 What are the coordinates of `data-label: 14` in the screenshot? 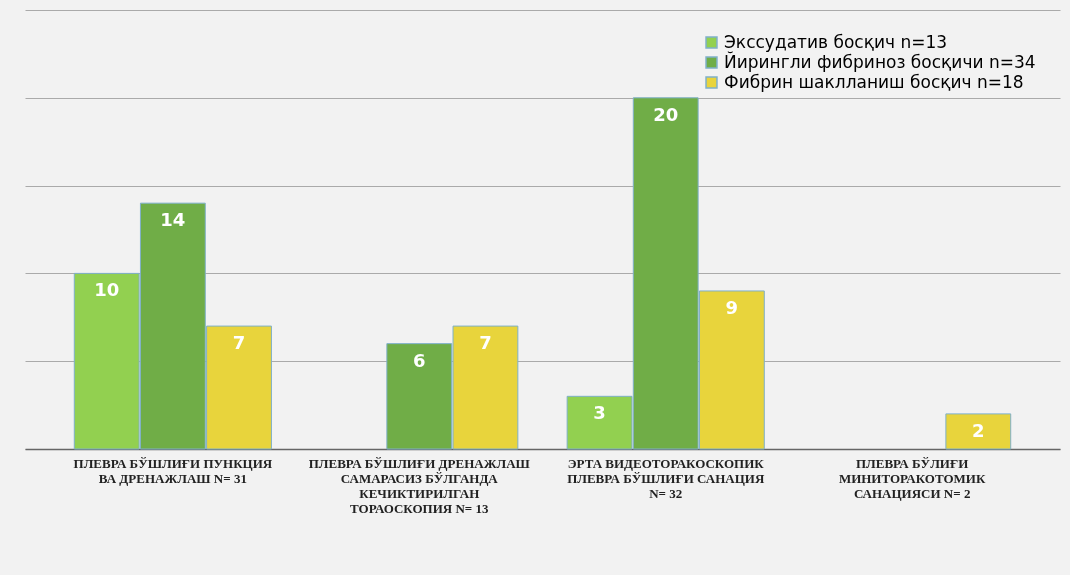 It's located at (173, 220).